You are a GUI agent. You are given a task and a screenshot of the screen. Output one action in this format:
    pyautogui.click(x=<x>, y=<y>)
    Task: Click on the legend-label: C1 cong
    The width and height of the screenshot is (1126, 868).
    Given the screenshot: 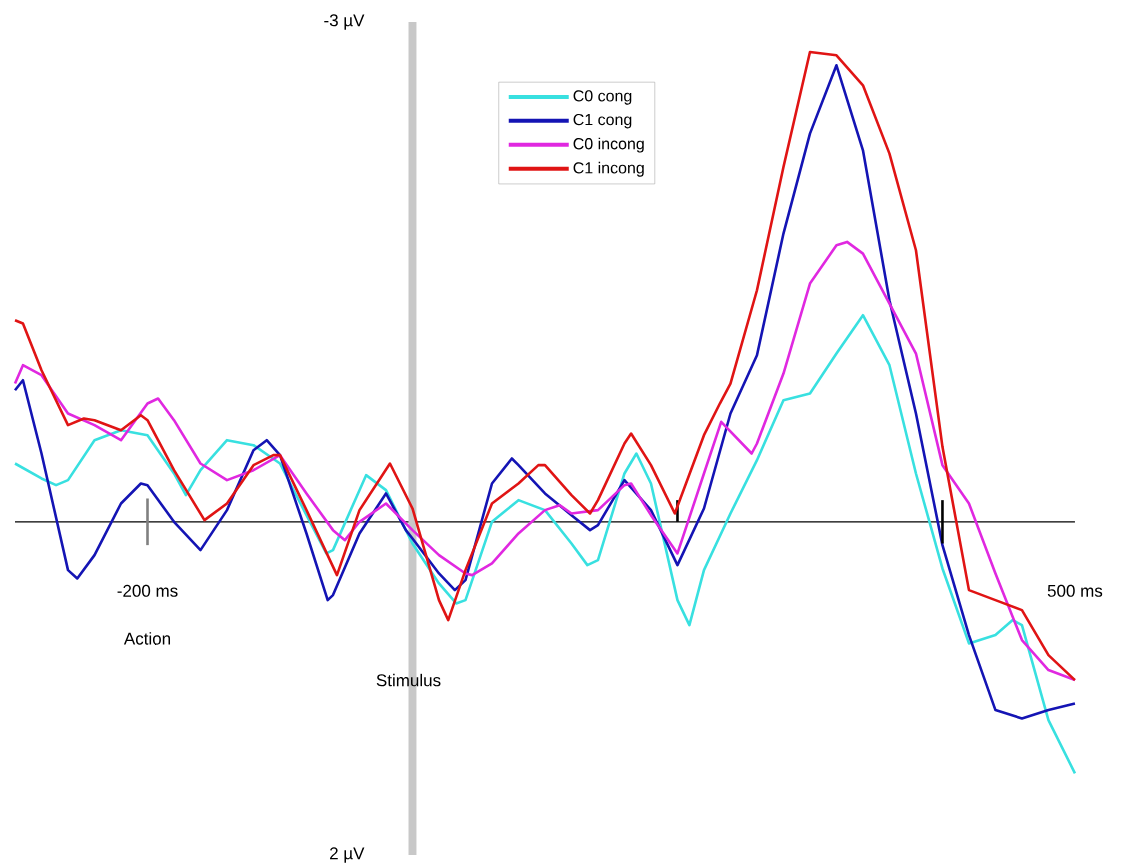 What is the action you would take?
    pyautogui.click(x=602, y=121)
    